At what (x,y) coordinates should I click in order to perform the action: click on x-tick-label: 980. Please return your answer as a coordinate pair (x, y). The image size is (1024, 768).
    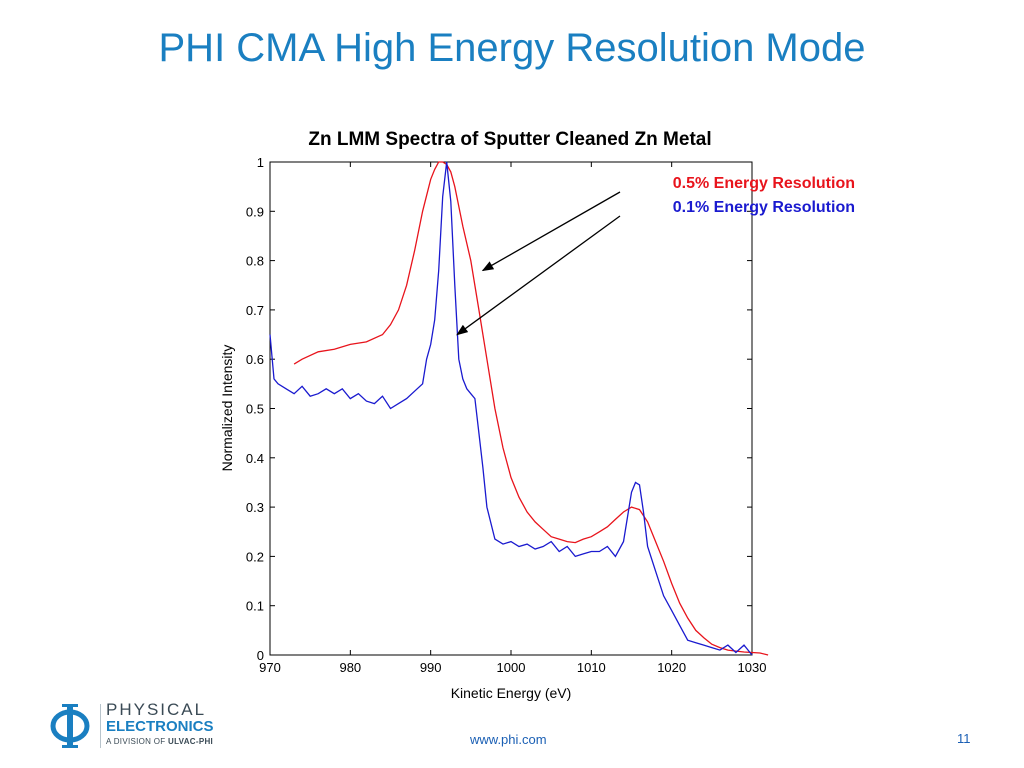
    Looking at the image, I should click on (350, 667).